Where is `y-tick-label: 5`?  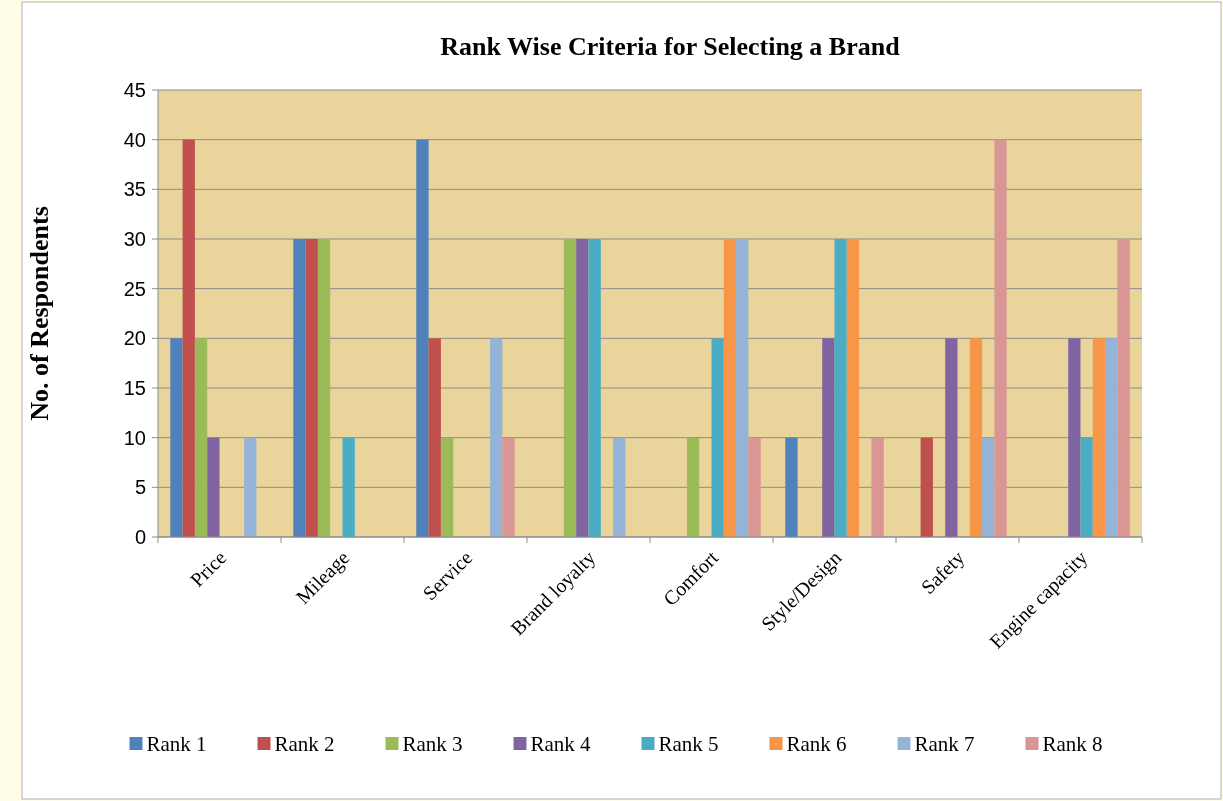 y-tick-label: 5 is located at coordinates (140, 487).